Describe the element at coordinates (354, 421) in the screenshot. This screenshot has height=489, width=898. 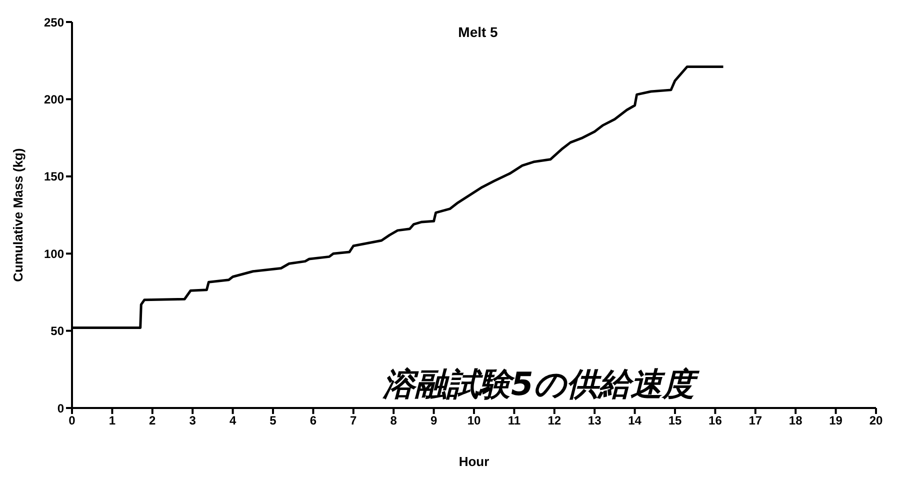
I see `x-tick-label: 7` at that location.